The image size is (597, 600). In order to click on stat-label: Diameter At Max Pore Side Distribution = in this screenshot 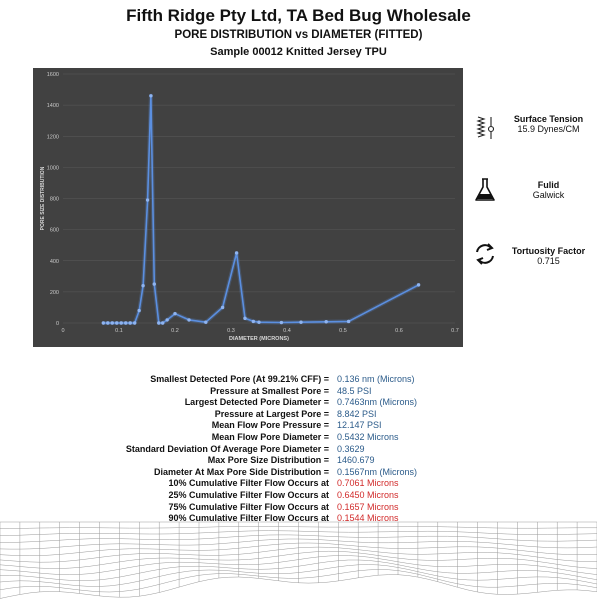, I will do `click(241, 471)`.